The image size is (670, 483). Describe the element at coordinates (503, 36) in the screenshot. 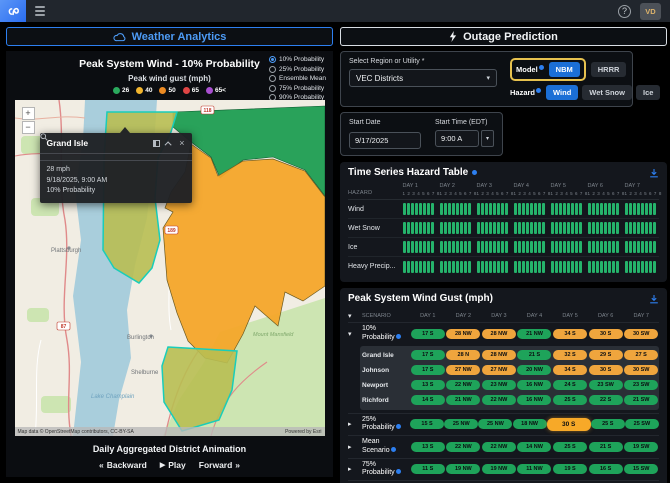

I see `outage-prediction-tab: Outage Prediction` at that location.